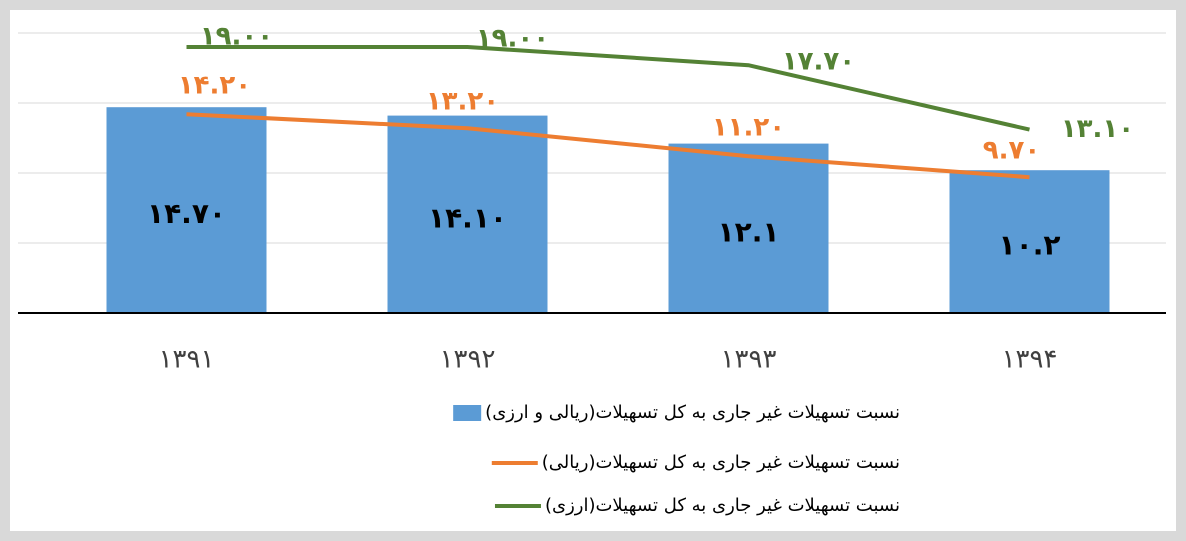 The width and height of the screenshot is (1186, 541). I want to click on data-label: ۱۱.۲۰, so click(748, 128).